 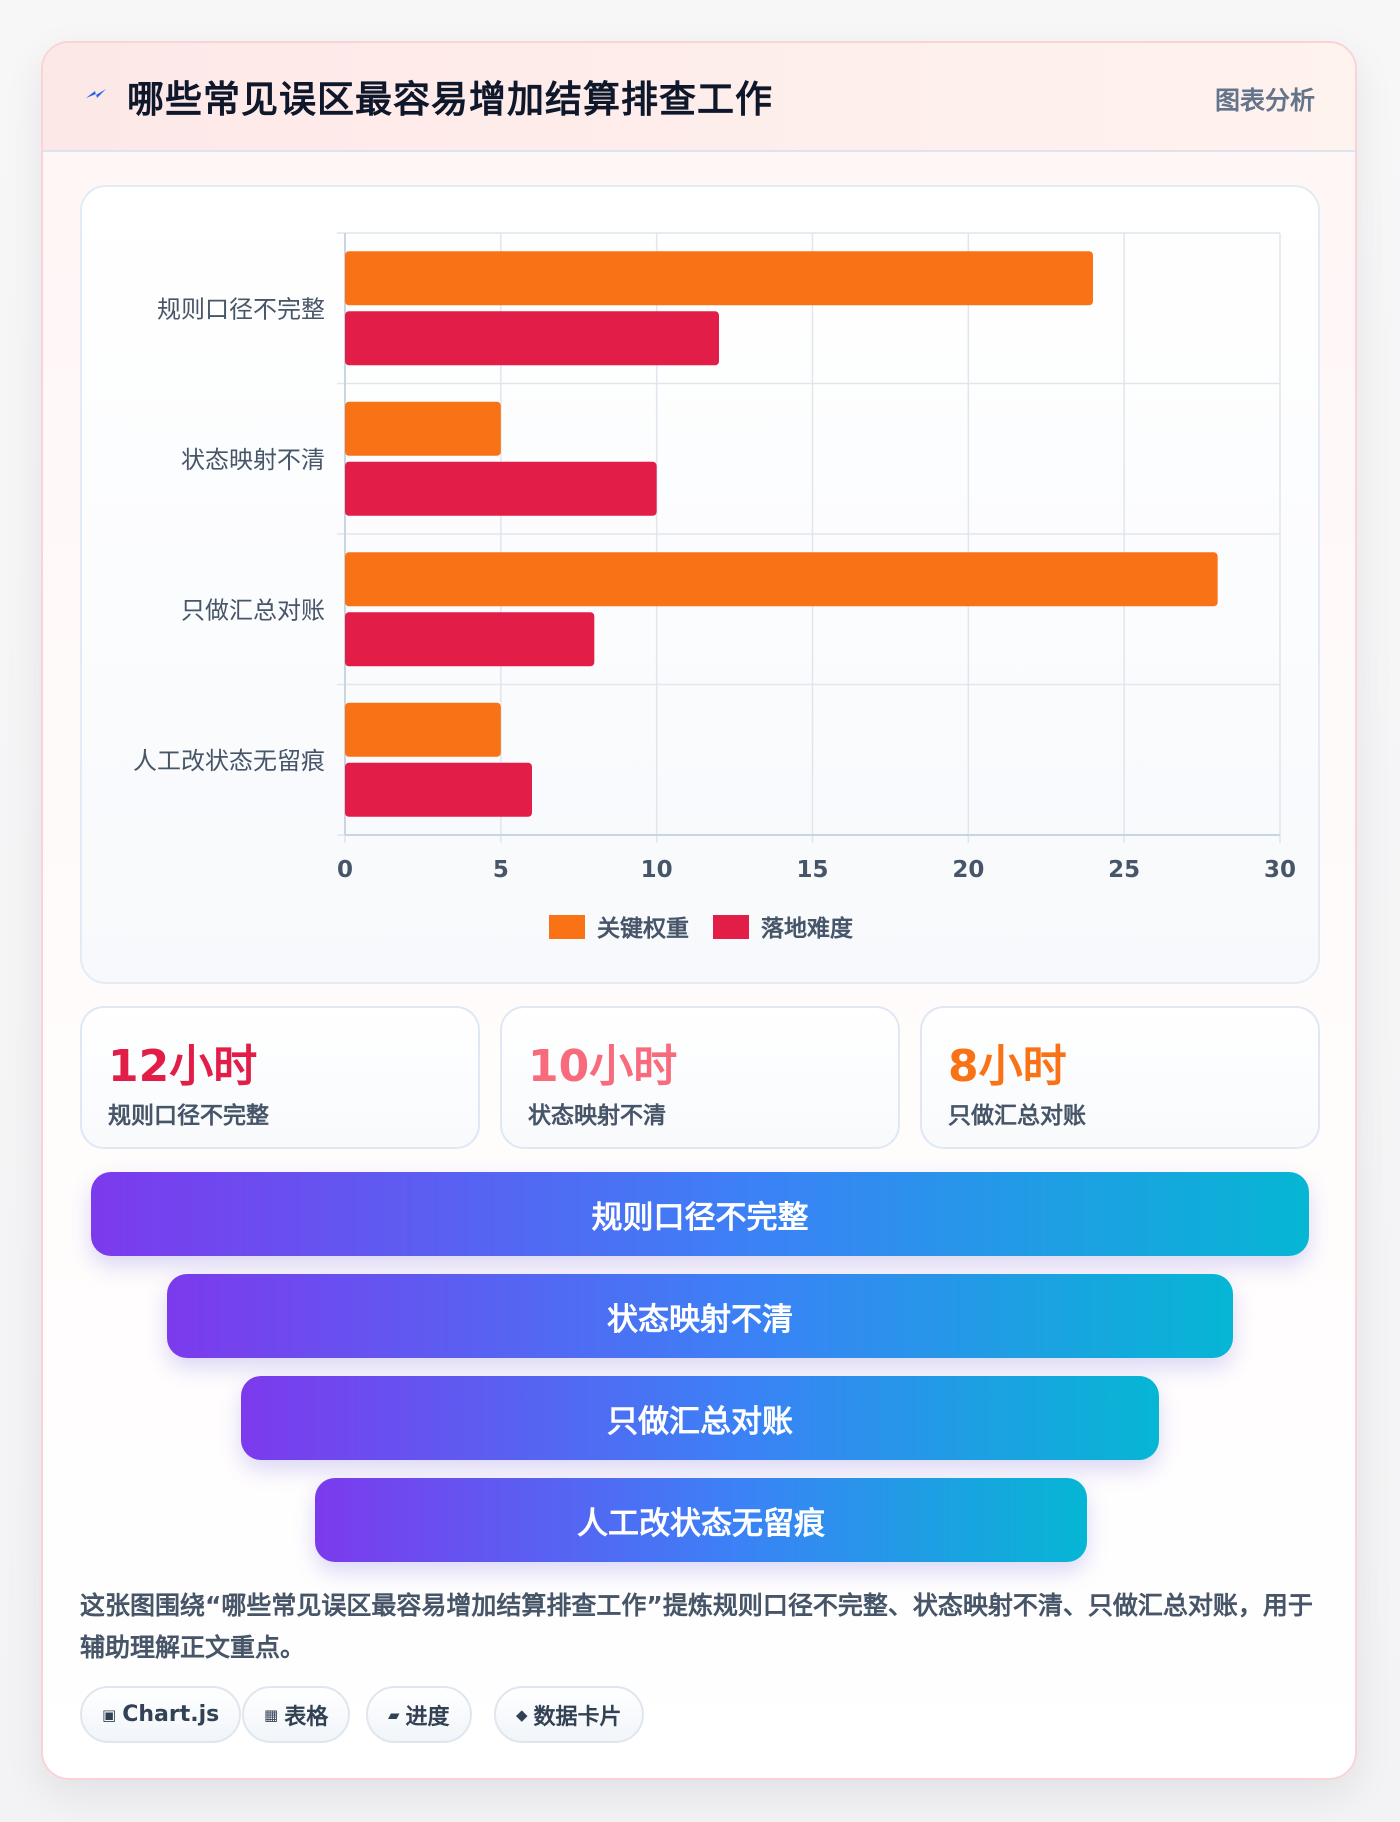 What do you see at coordinates (450, 99) in the screenshot?
I see `page-title: 哪些常见误区最容易增加结算排查工作` at bounding box center [450, 99].